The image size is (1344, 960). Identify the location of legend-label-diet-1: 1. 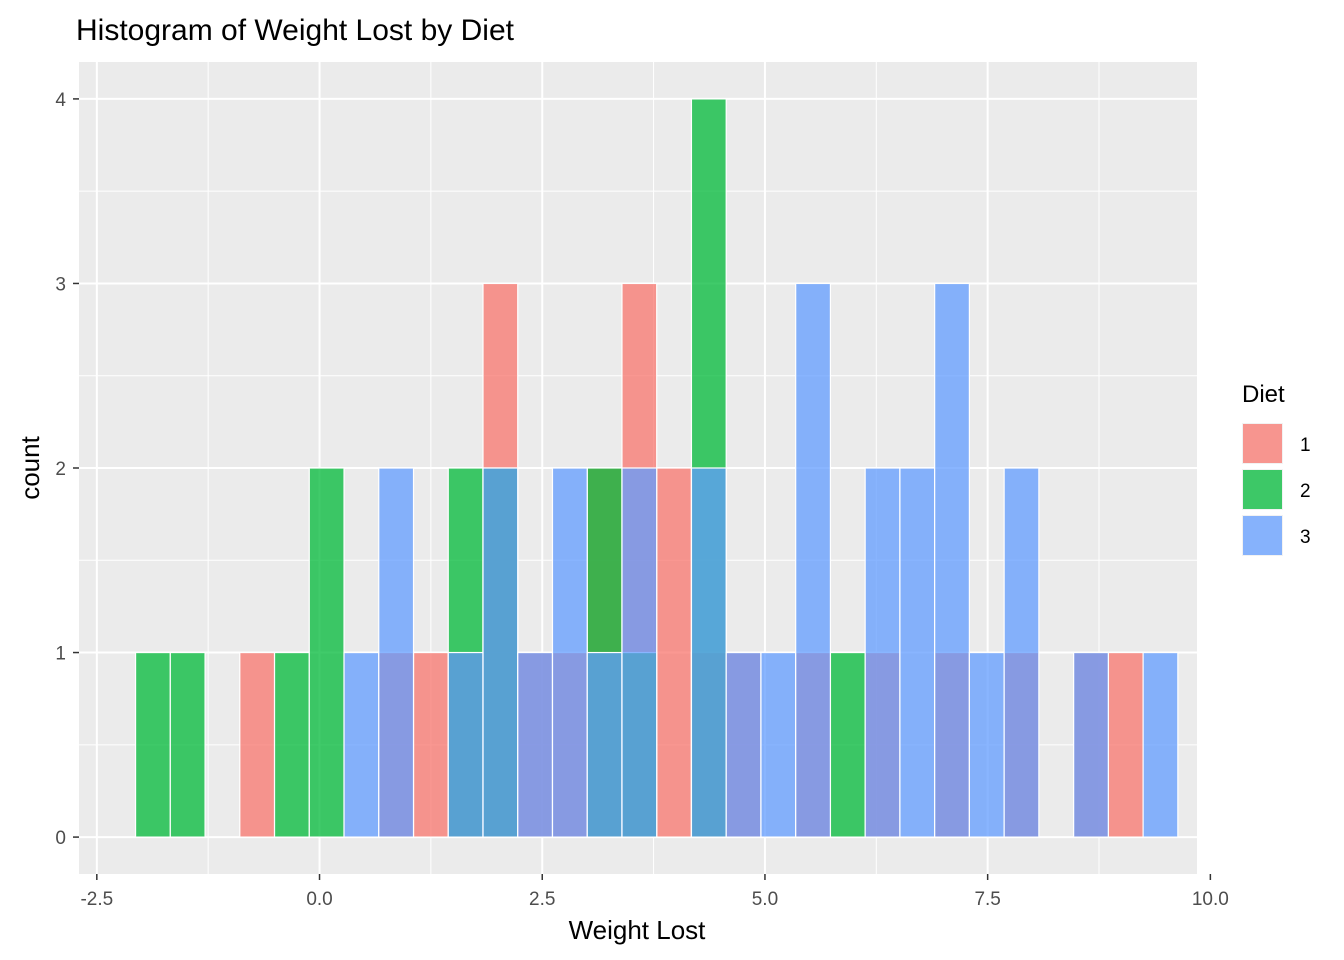
(1305, 445).